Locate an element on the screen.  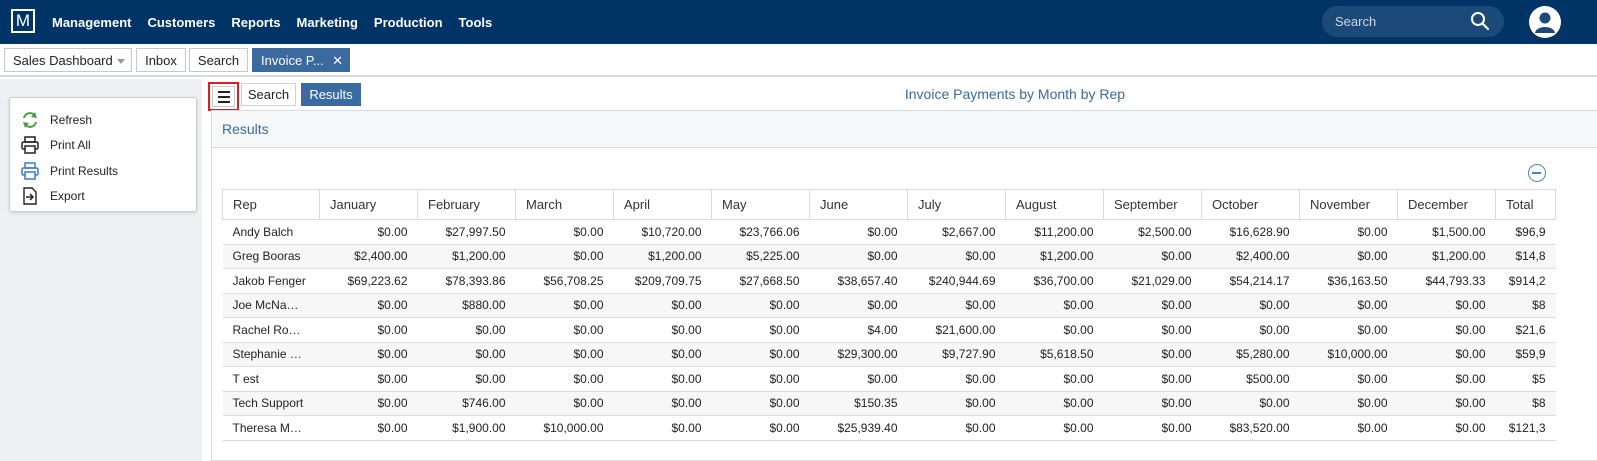
column-header: January is located at coordinates (368, 204).